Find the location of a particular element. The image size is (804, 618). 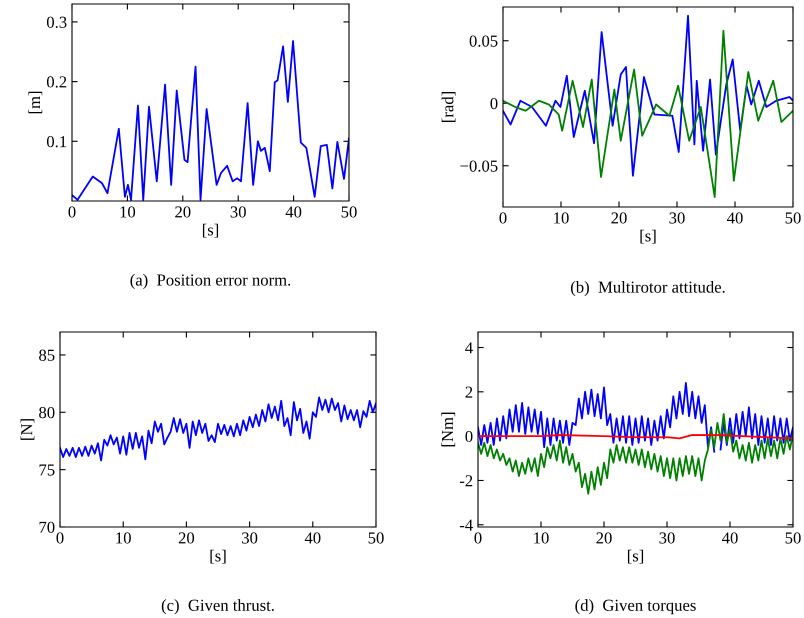

y-axis-title: [m] is located at coordinates (35, 103).